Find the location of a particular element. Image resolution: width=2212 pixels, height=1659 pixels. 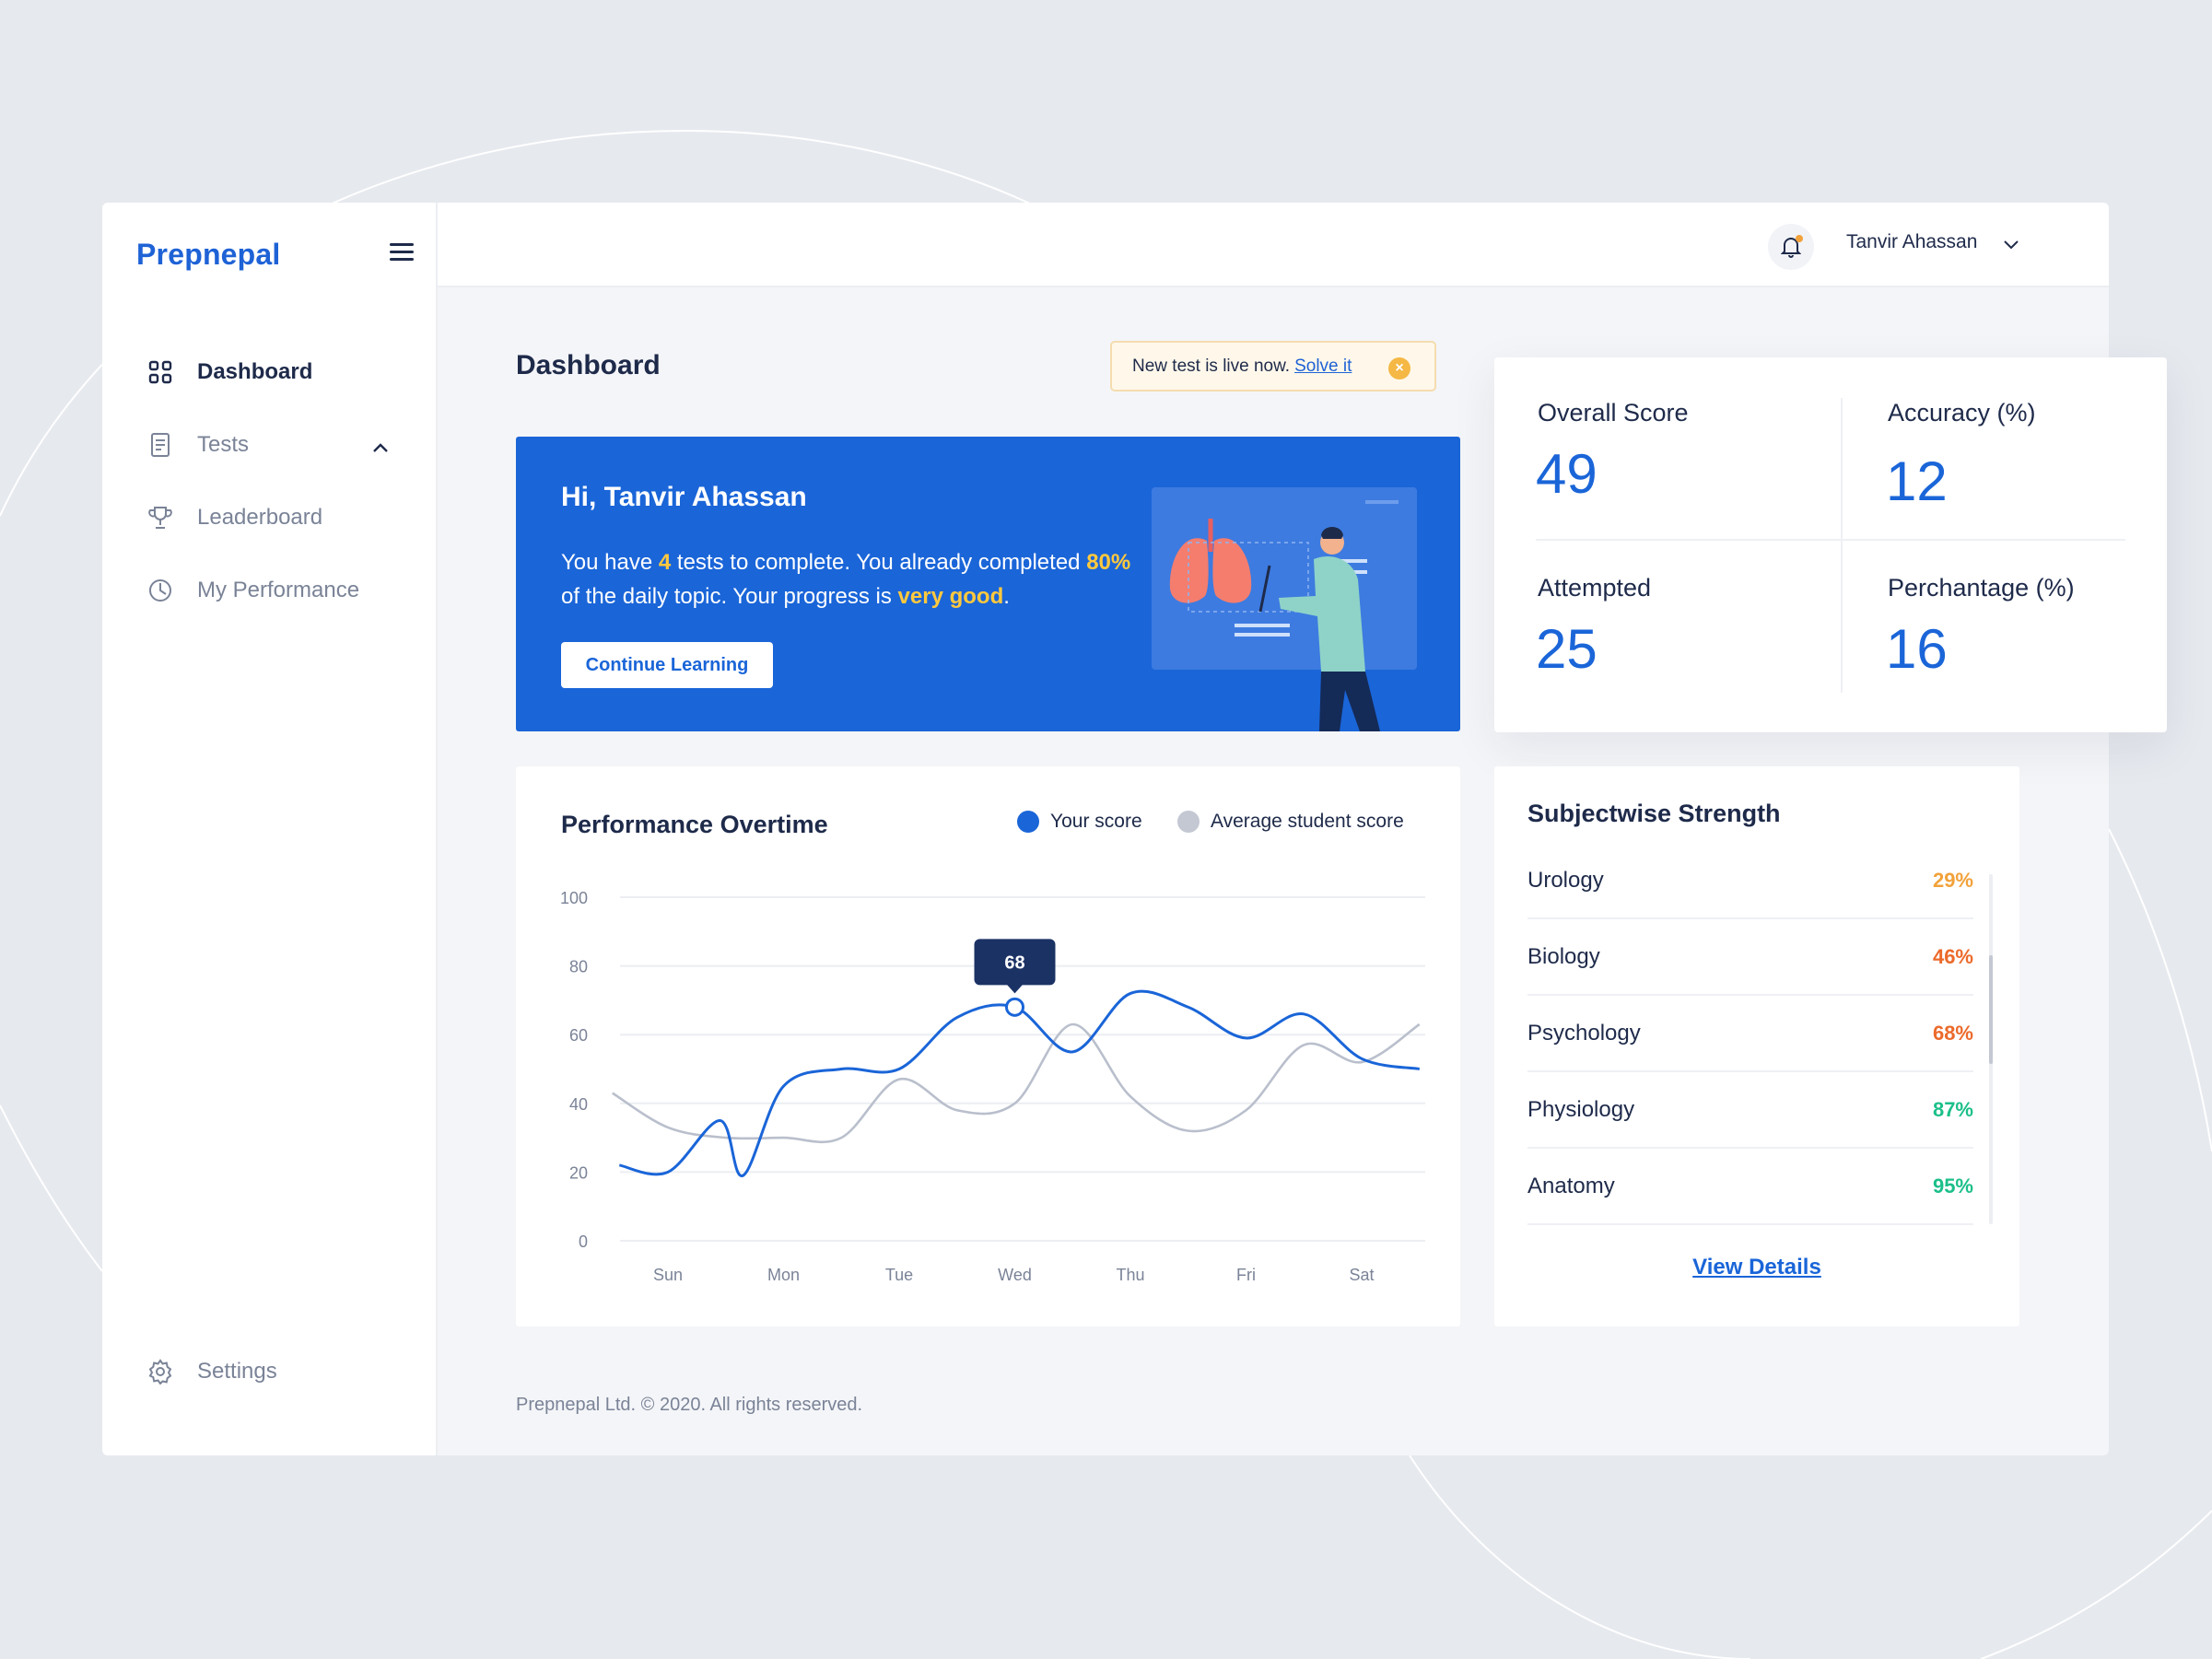

new-test-notice: New test is live now. Solve it × is located at coordinates (1273, 366).